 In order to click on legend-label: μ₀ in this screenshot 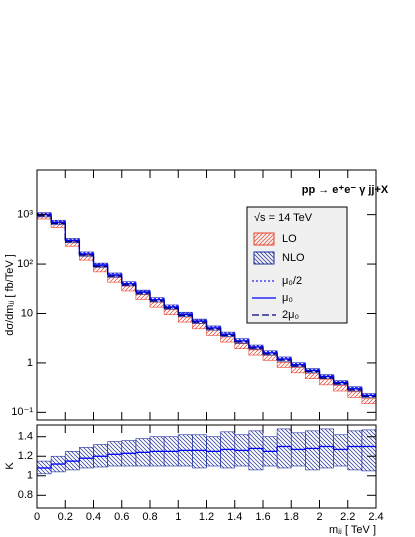, I will do `click(287, 298)`.